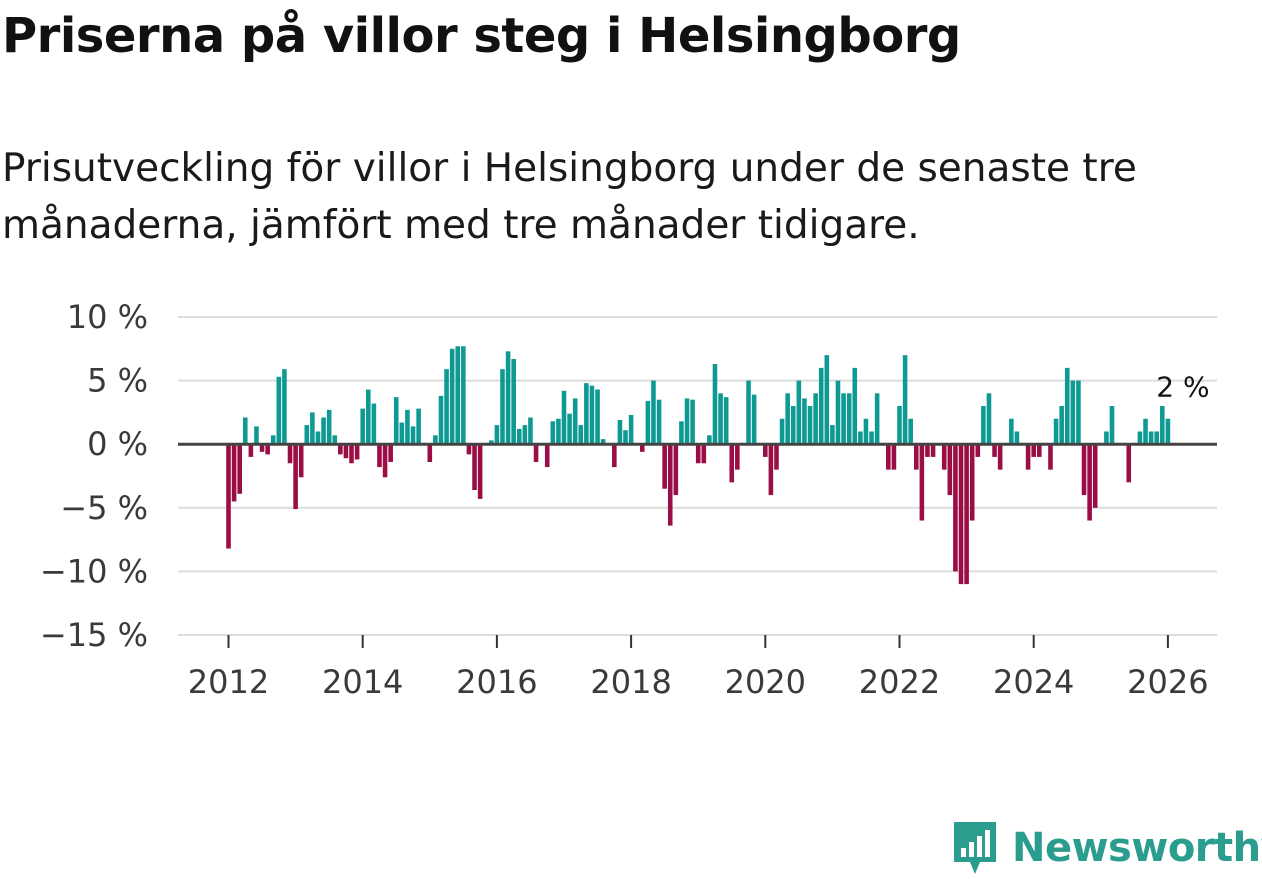 This screenshot has width=1262, height=879. Describe the element at coordinates (1182, 387) in the screenshot. I see `latest-value-label: 2 %` at that location.